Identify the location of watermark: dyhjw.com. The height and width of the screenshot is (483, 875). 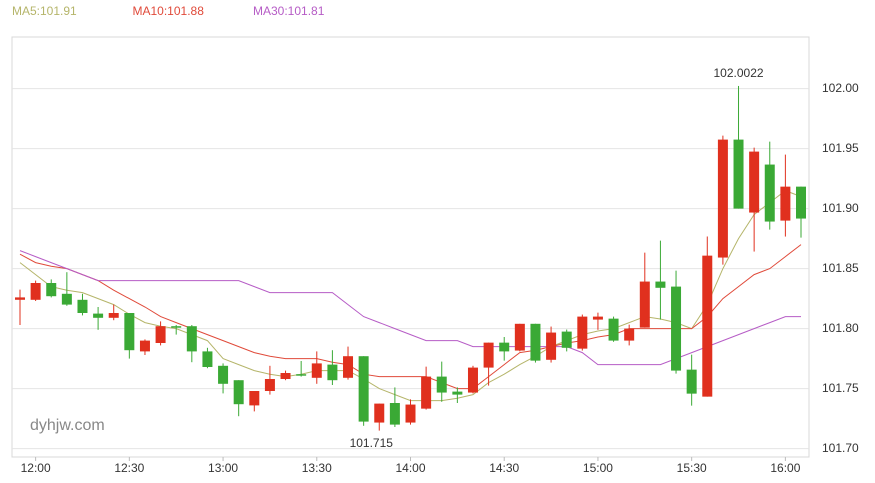
(67, 425).